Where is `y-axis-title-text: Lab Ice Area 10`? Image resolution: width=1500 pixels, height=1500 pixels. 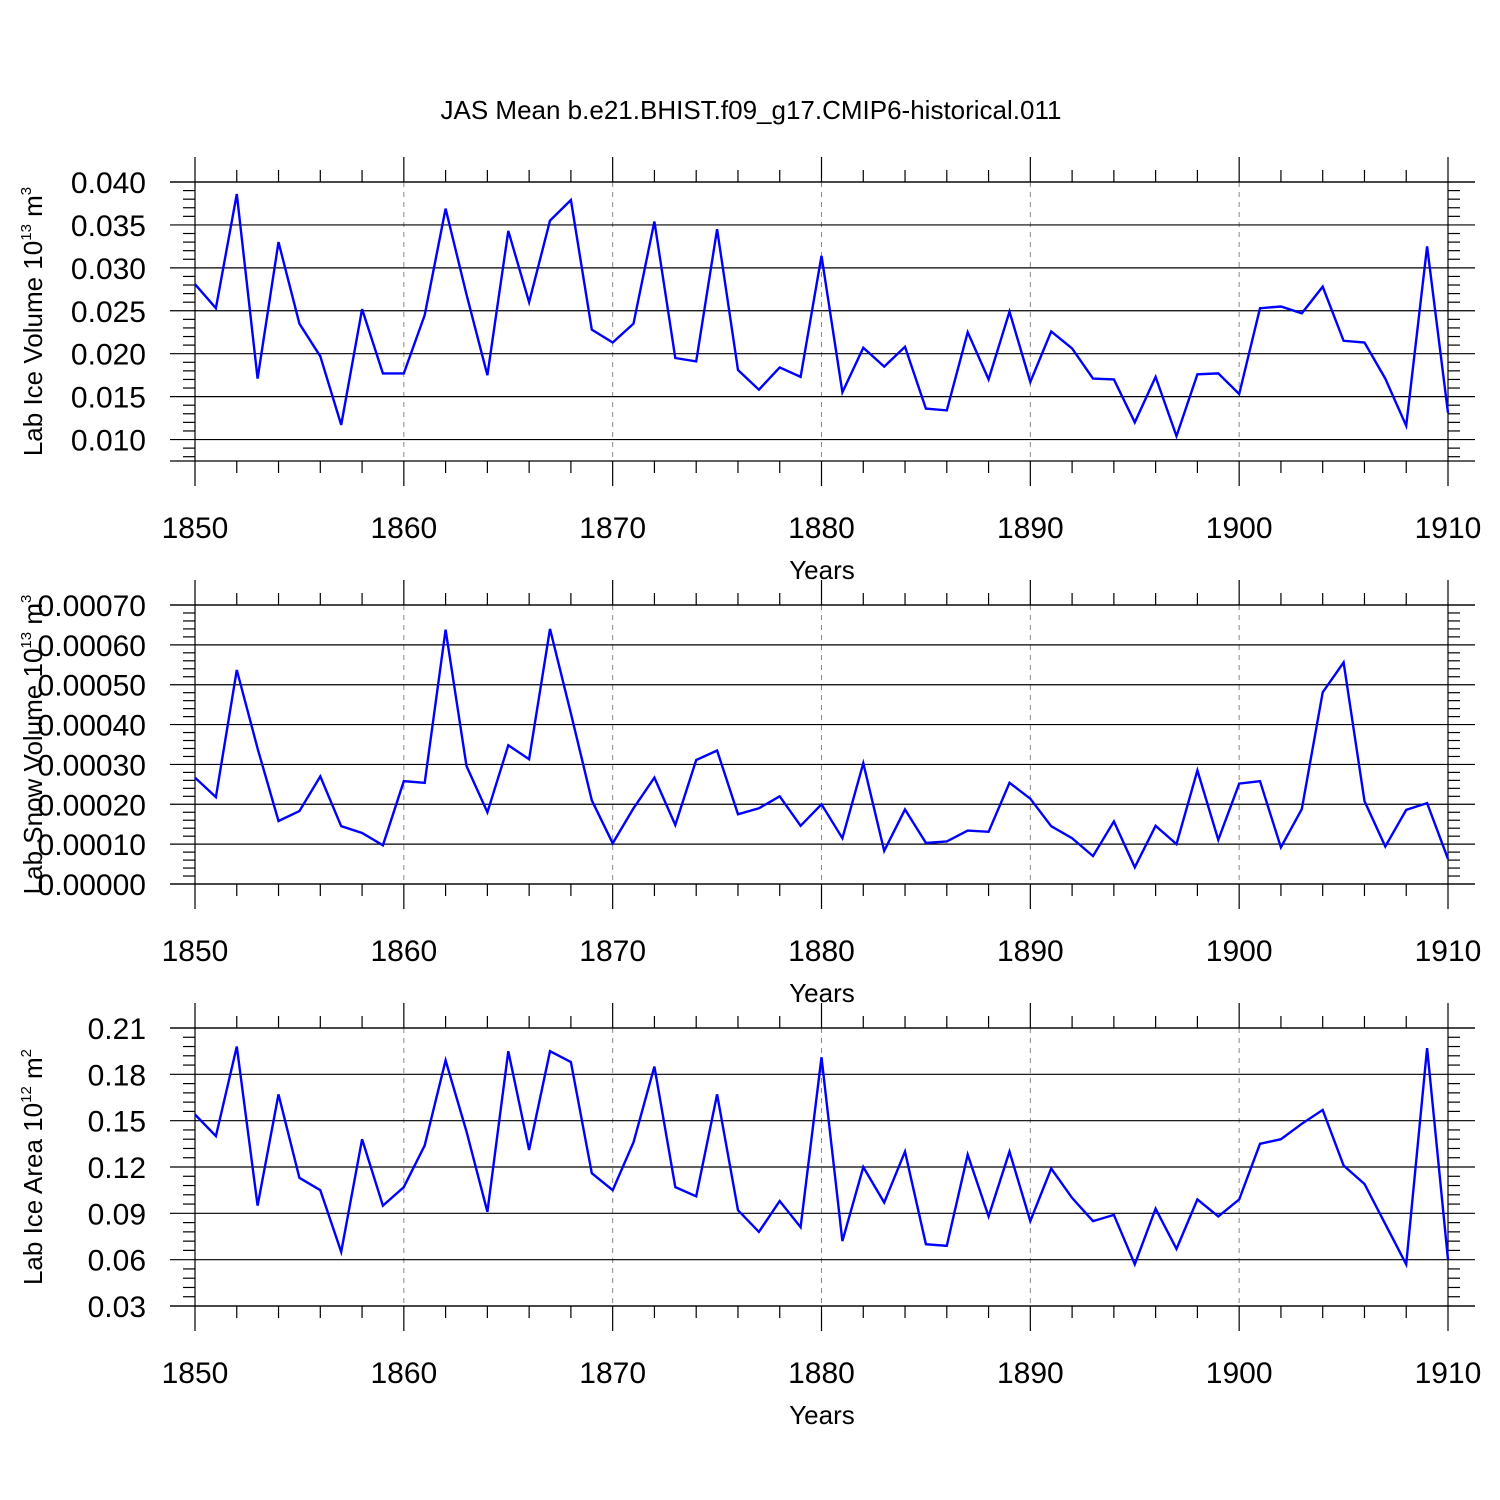 y-axis-title-text: Lab Ice Area 10 is located at coordinates (33, 1194).